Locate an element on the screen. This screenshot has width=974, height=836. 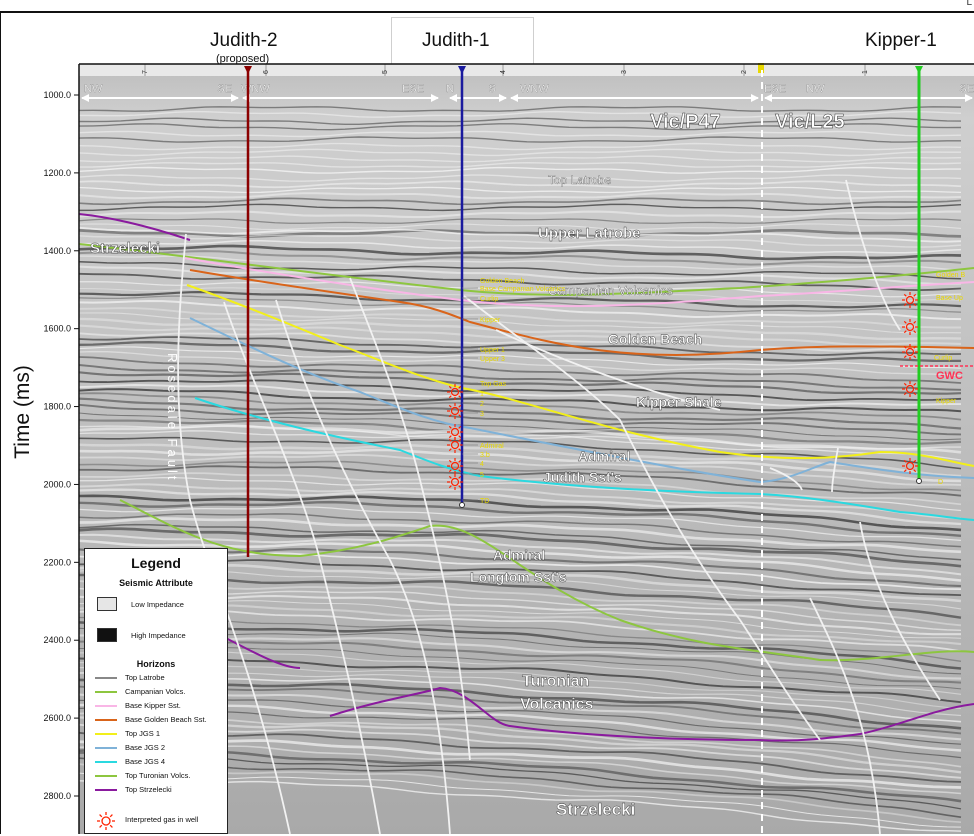
label-strzelecki-top: Strzelecki is located at coordinates (125, 248).